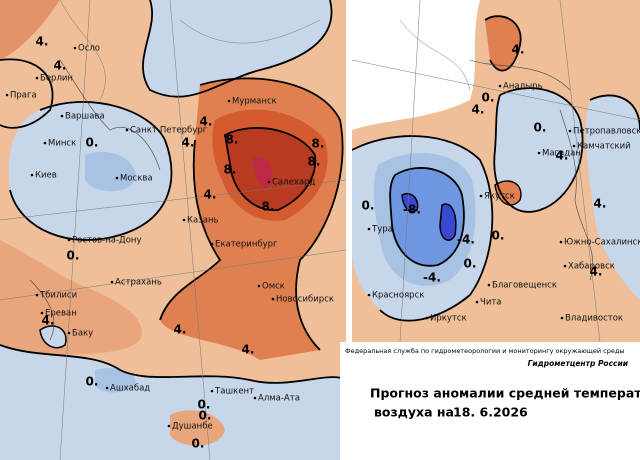 The height and width of the screenshot is (460, 640). I want to click on center-text: Гидрометцентр России, so click(578, 363).